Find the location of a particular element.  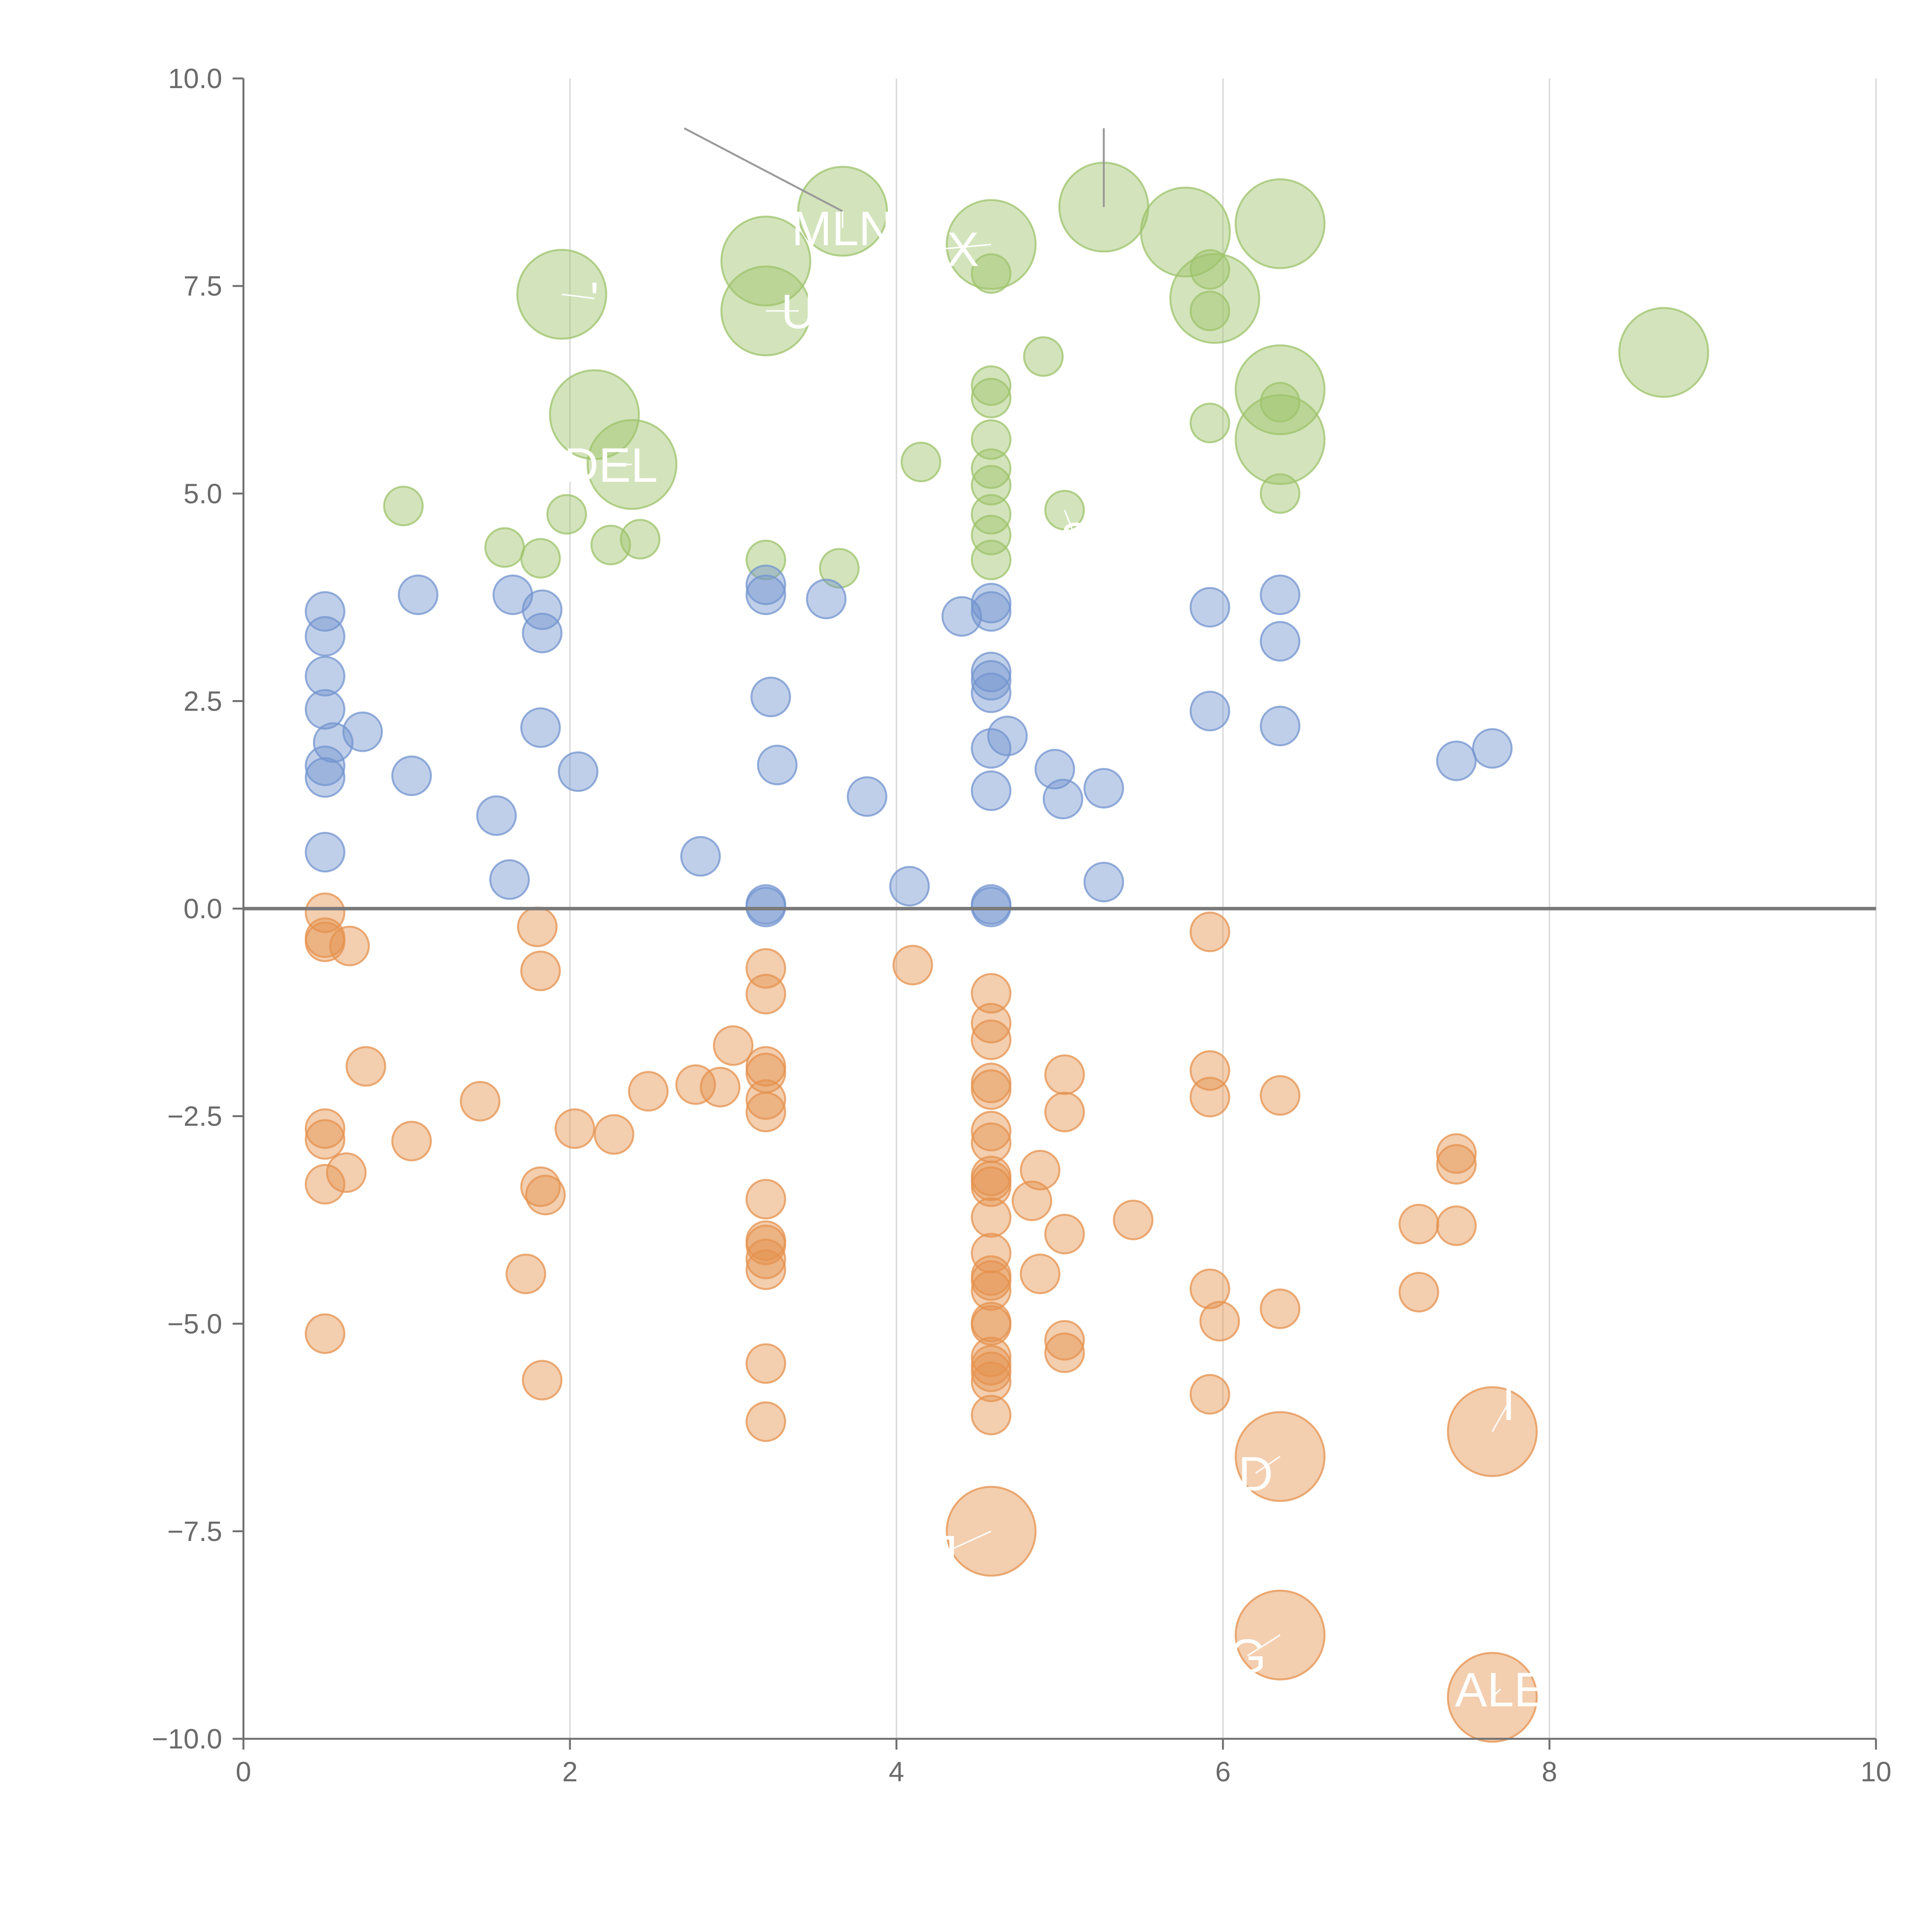

x-tick-label: 0 is located at coordinates (244, 1772).